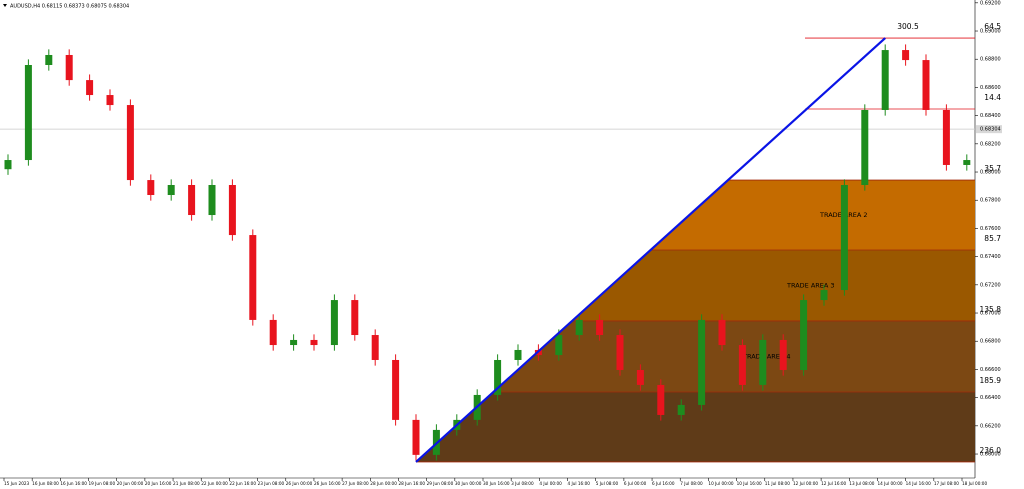 This screenshot has height=489, width=1024. I want to click on x-tick-label: 5 Jul 08:00, so click(607, 483).